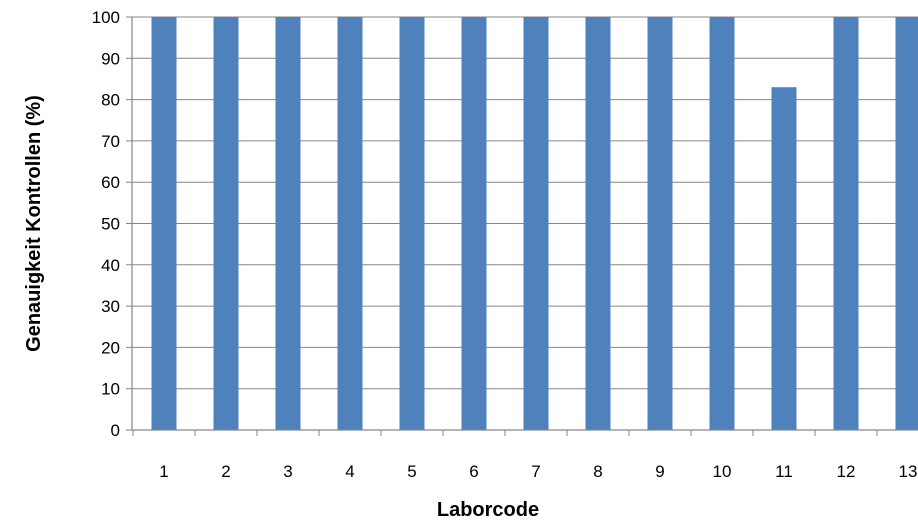 This screenshot has height=525, width=918. What do you see at coordinates (106, 17) in the screenshot?
I see `y-tick-label: 100` at bounding box center [106, 17].